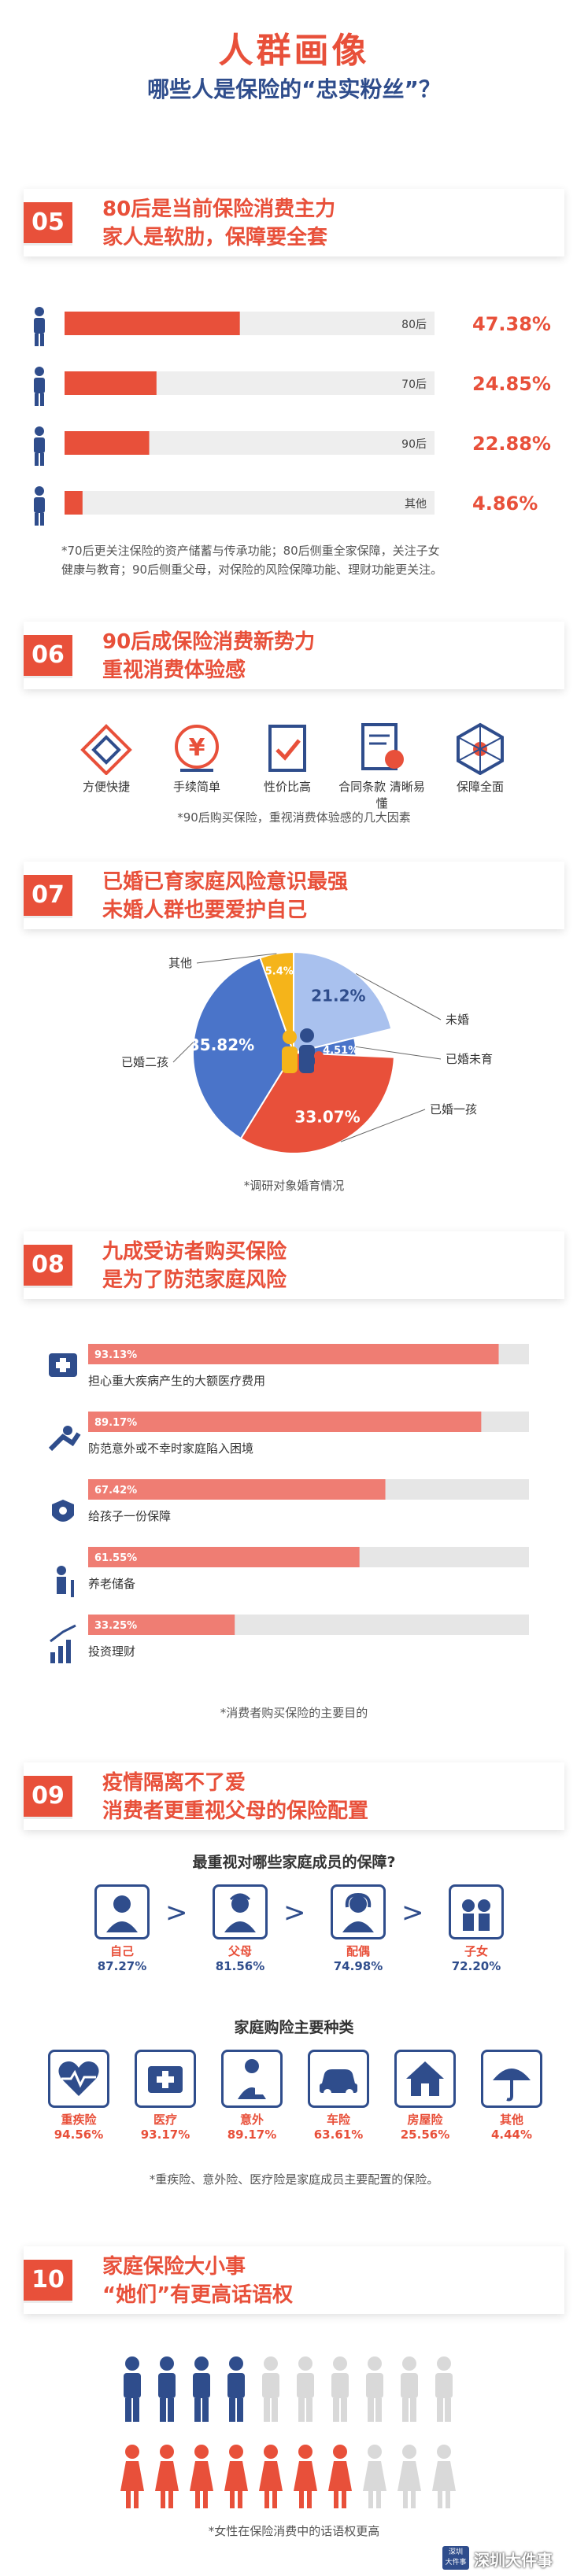 The image size is (588, 2576). Describe the element at coordinates (111, 1584) in the screenshot. I see `bar-category-label: 养老储备` at that location.